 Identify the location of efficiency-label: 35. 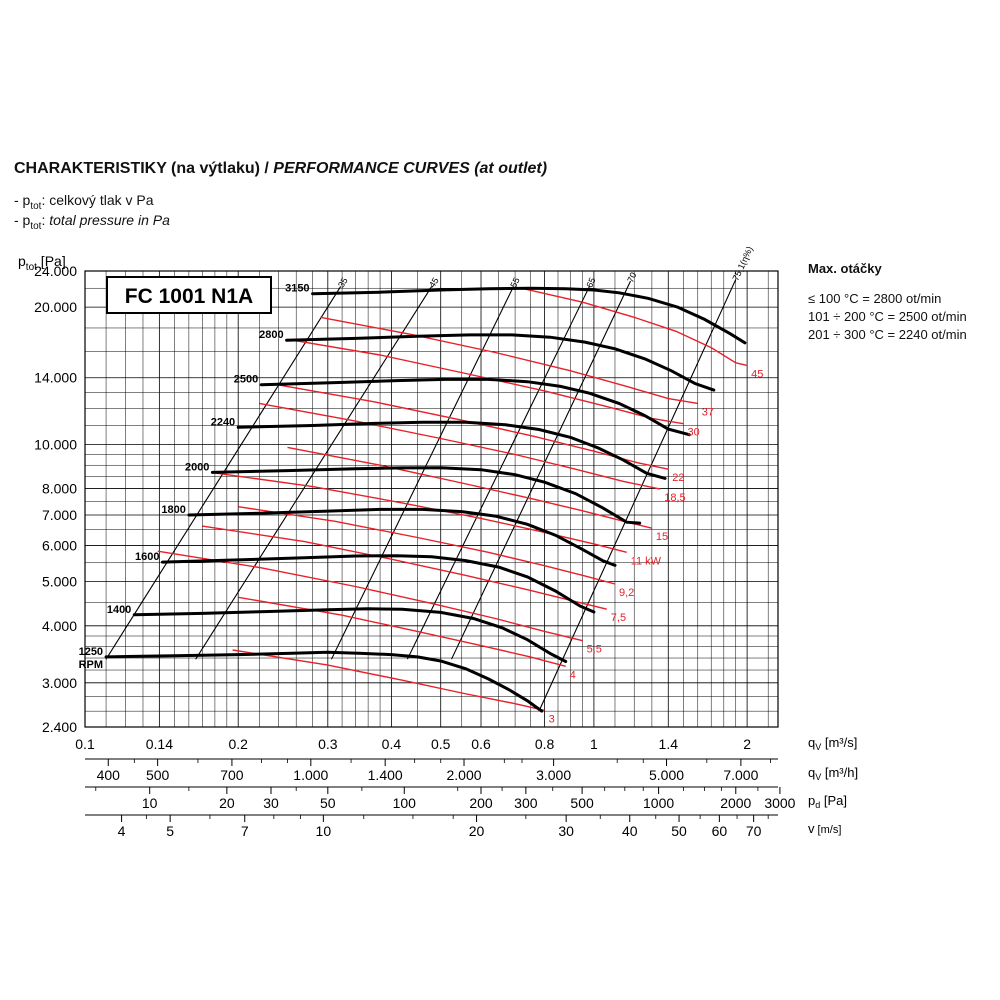
(343, 283).